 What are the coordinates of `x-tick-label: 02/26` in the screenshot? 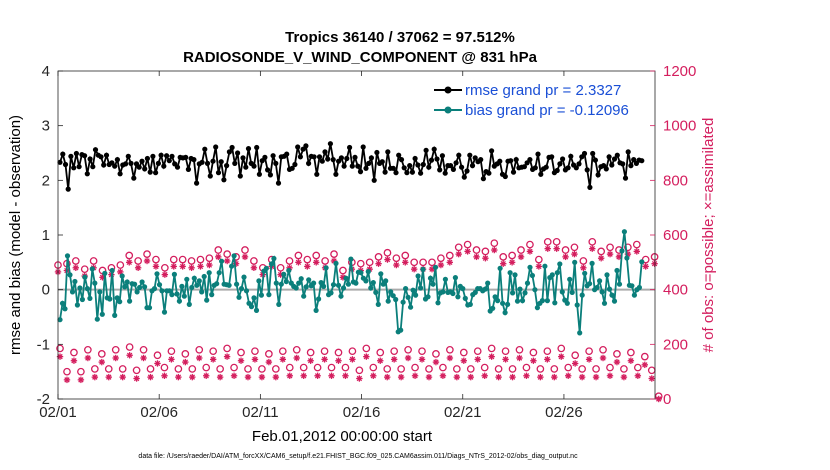 It's located at (564, 412).